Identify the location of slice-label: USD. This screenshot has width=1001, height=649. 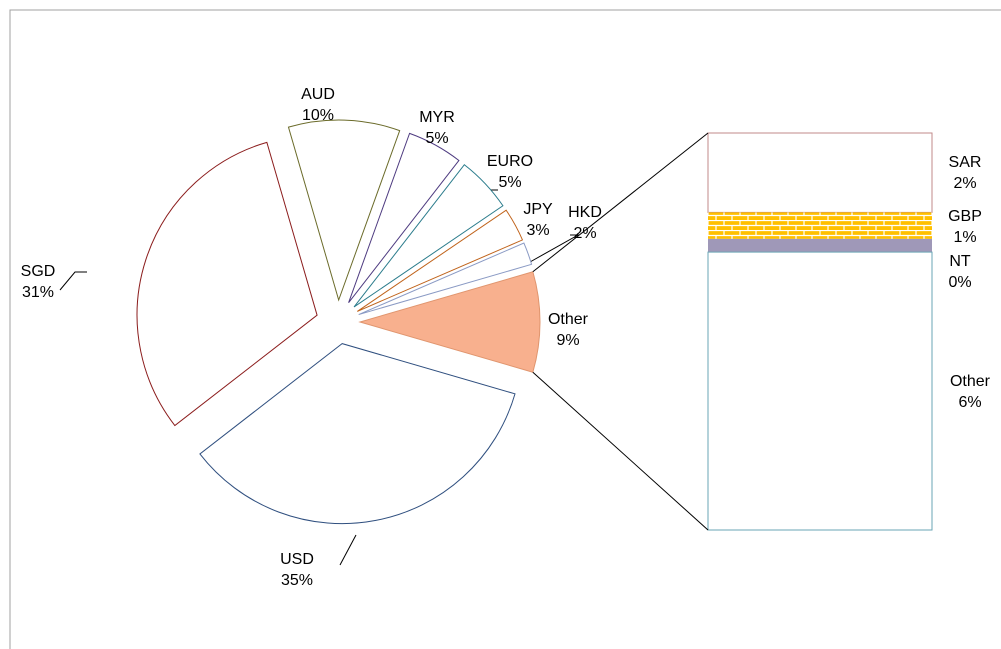
(297, 559).